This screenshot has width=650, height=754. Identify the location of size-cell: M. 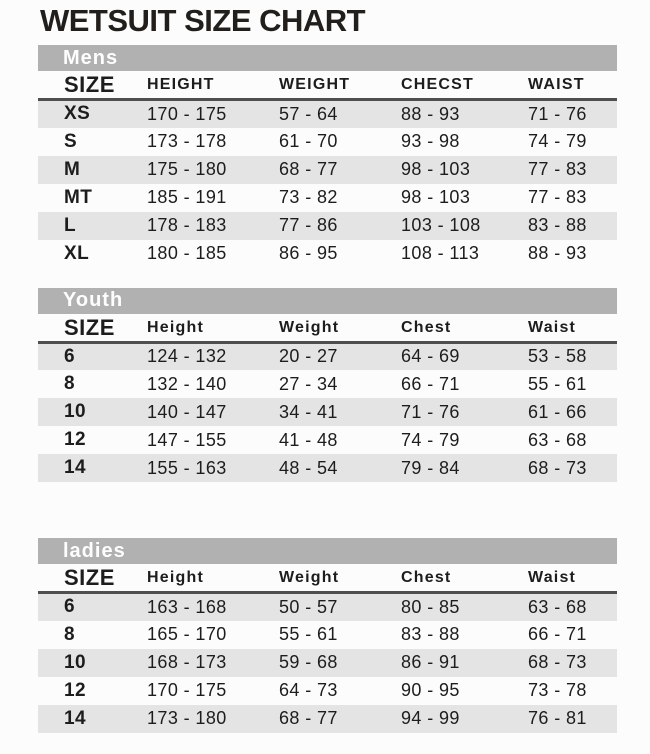
(72, 169).